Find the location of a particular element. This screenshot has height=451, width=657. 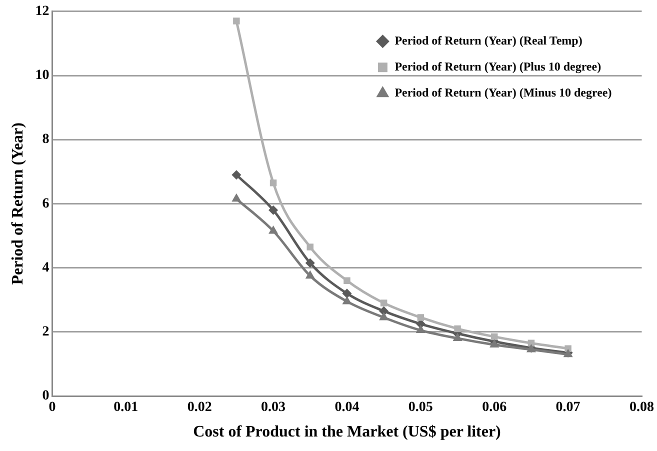

legend-label: Period of Return (Year) (Plus 10 degree) is located at coordinates (498, 66).